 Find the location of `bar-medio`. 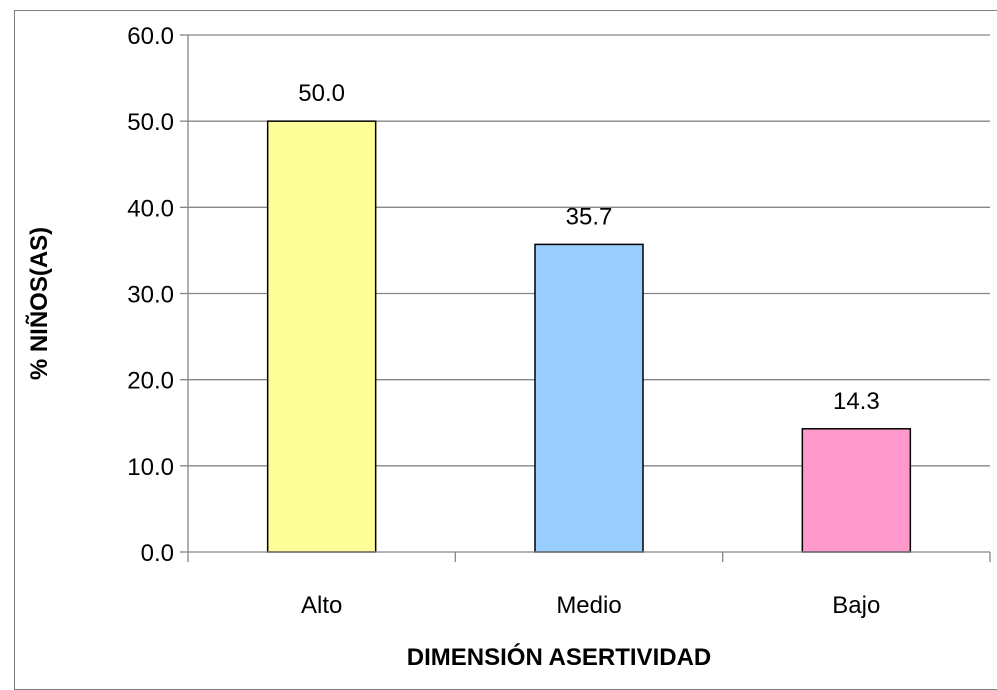

bar-medio is located at coordinates (589, 398).